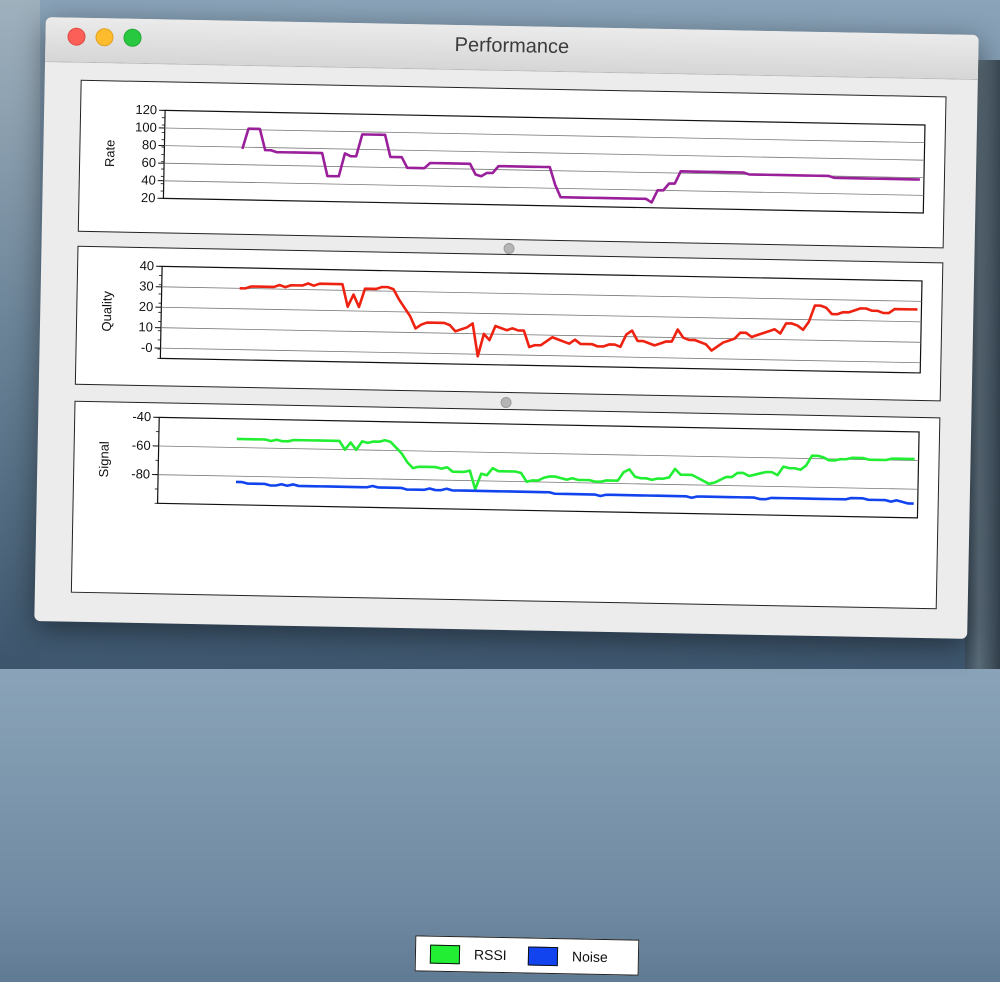  Describe the element at coordinates (20, 334) in the screenshot. I see `desktop-background-left` at that location.